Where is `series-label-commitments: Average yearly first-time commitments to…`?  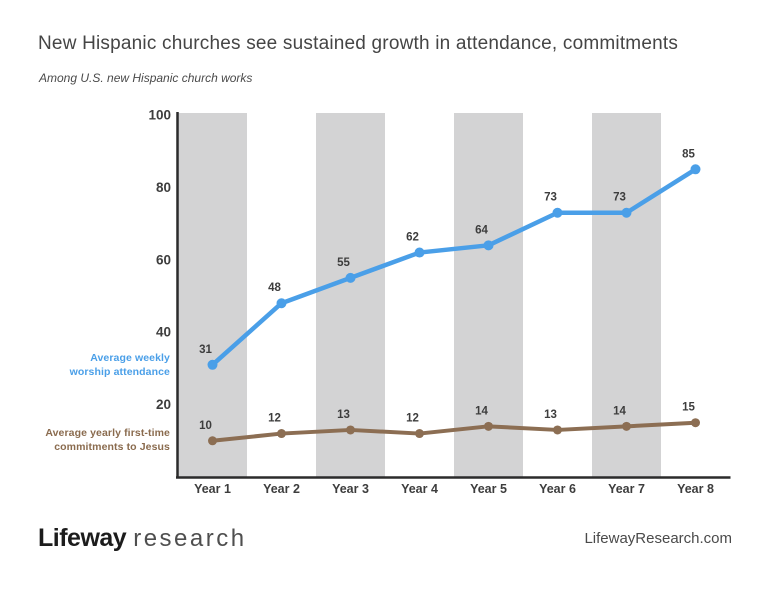
series-label-commitments: Average yearly first-time commitments to… is located at coordinates (100, 440).